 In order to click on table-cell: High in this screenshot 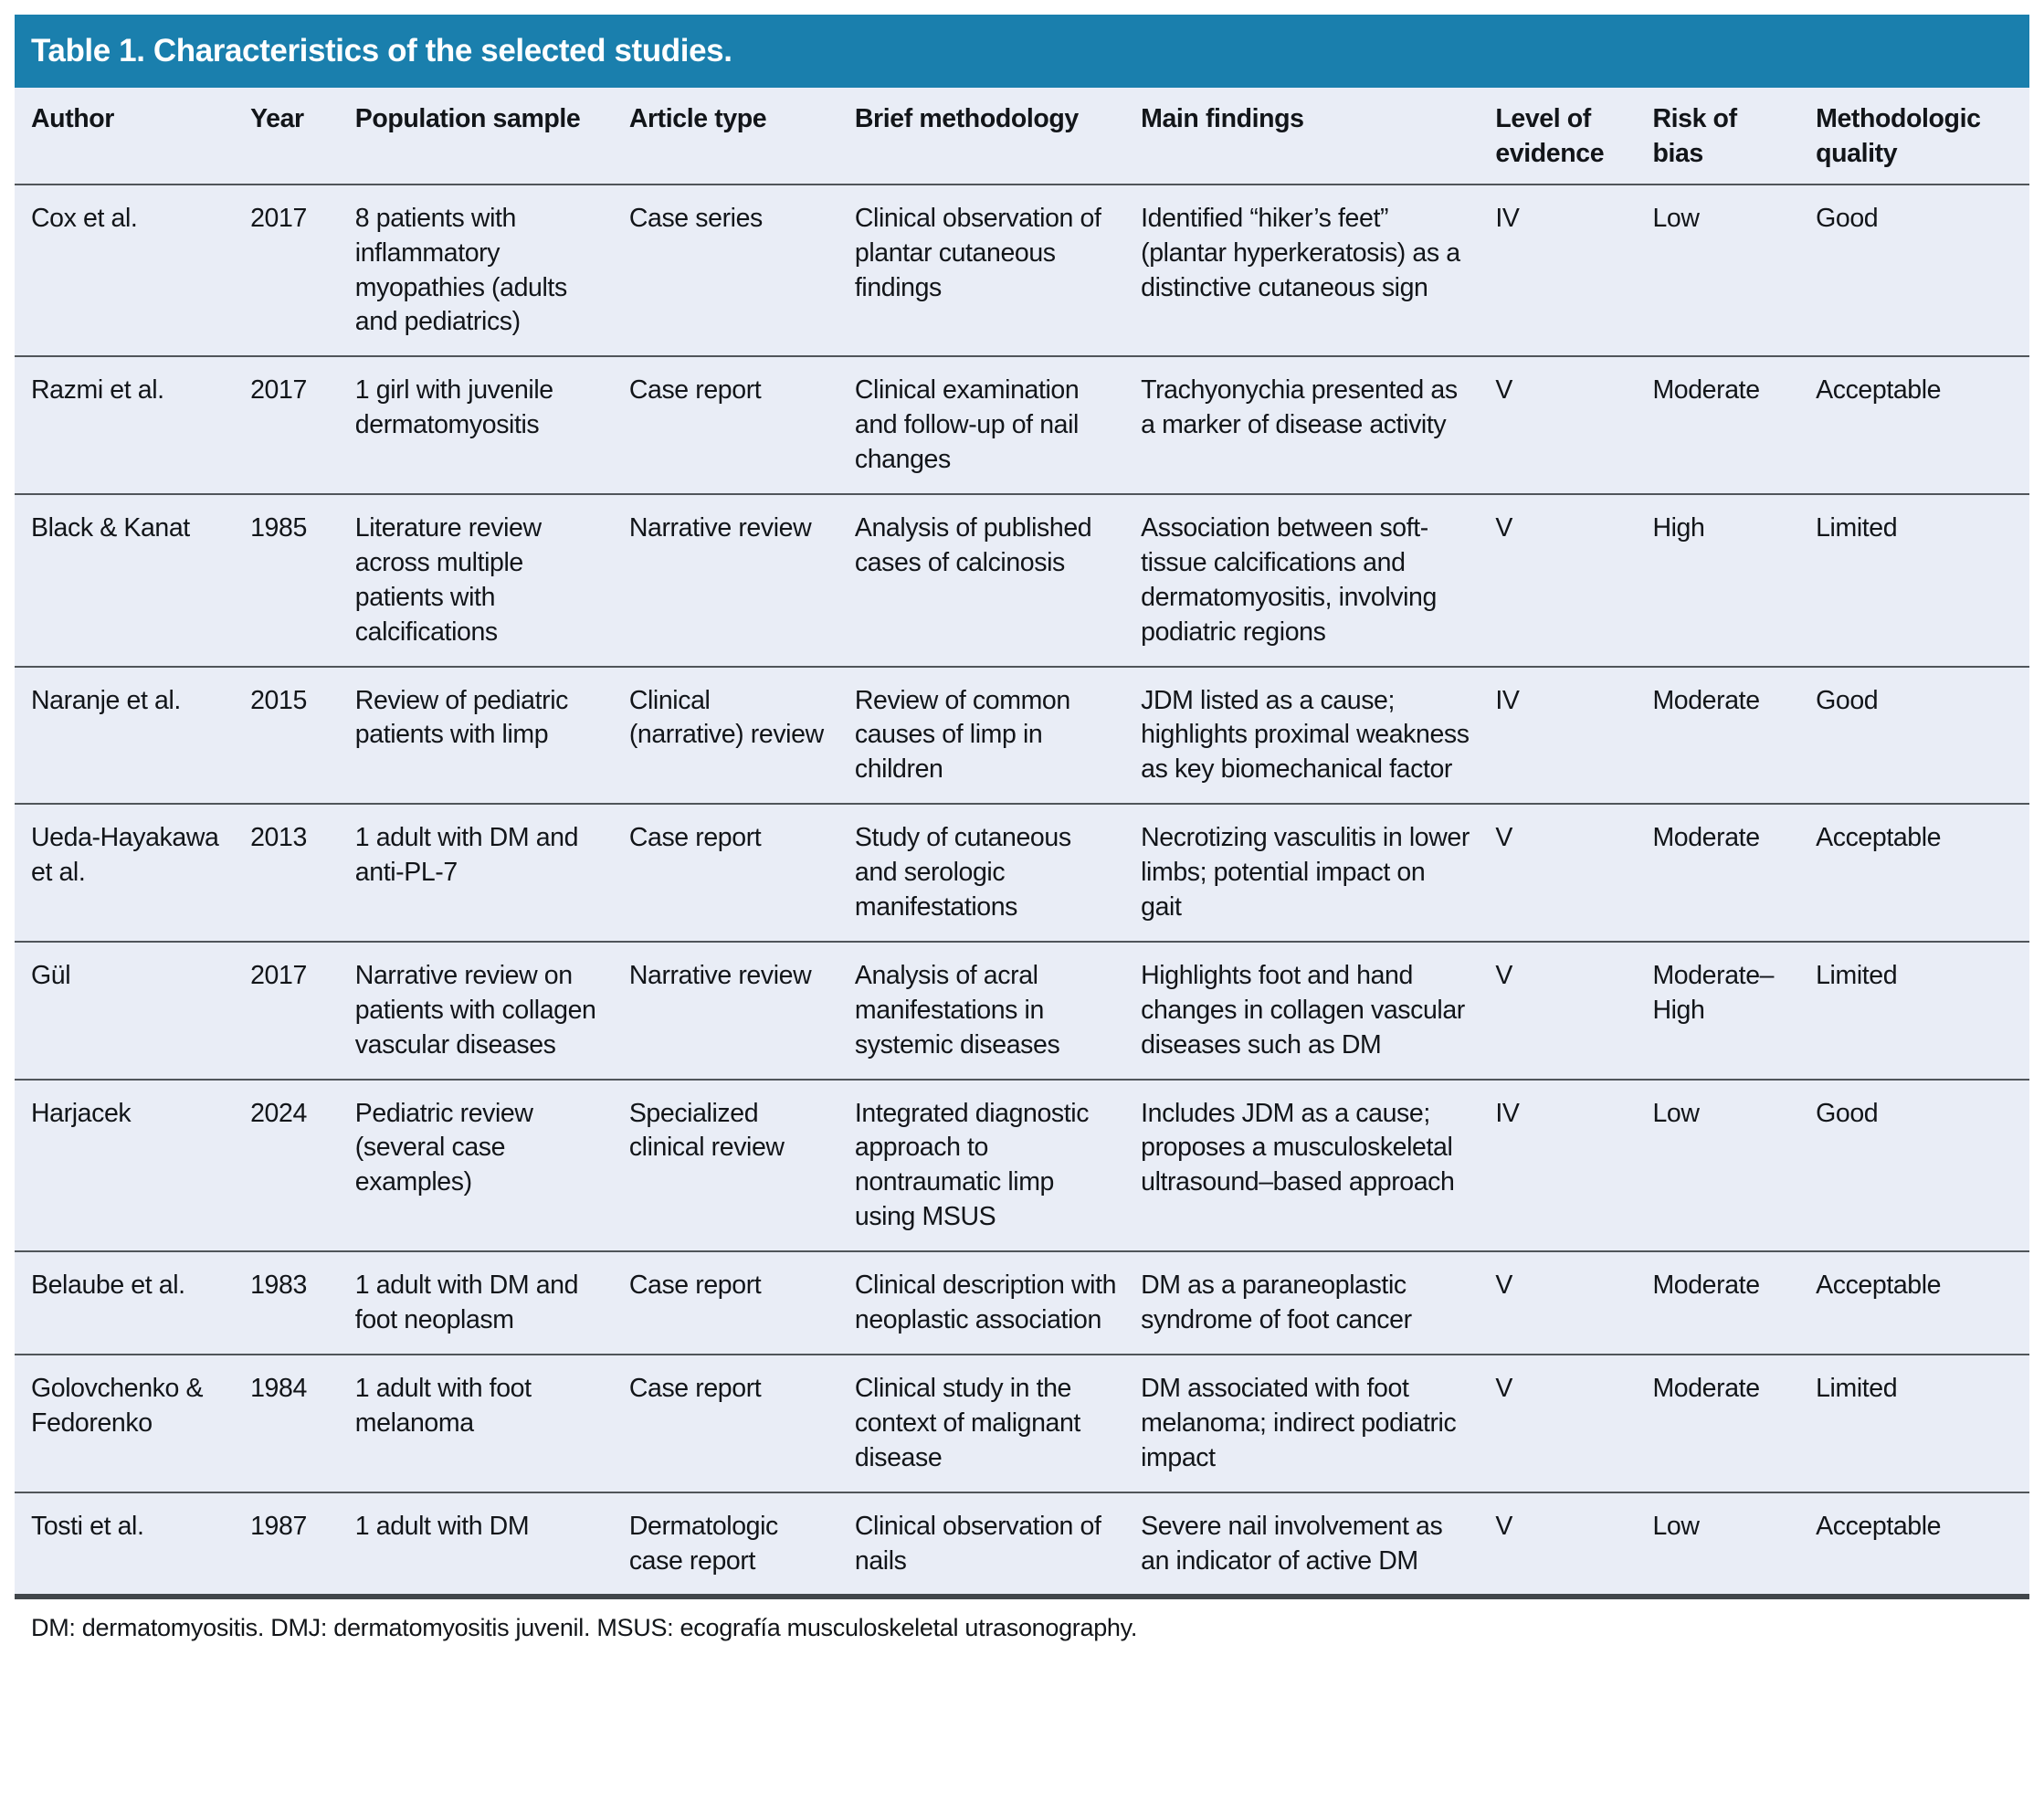, I will do `click(1734, 581)`.